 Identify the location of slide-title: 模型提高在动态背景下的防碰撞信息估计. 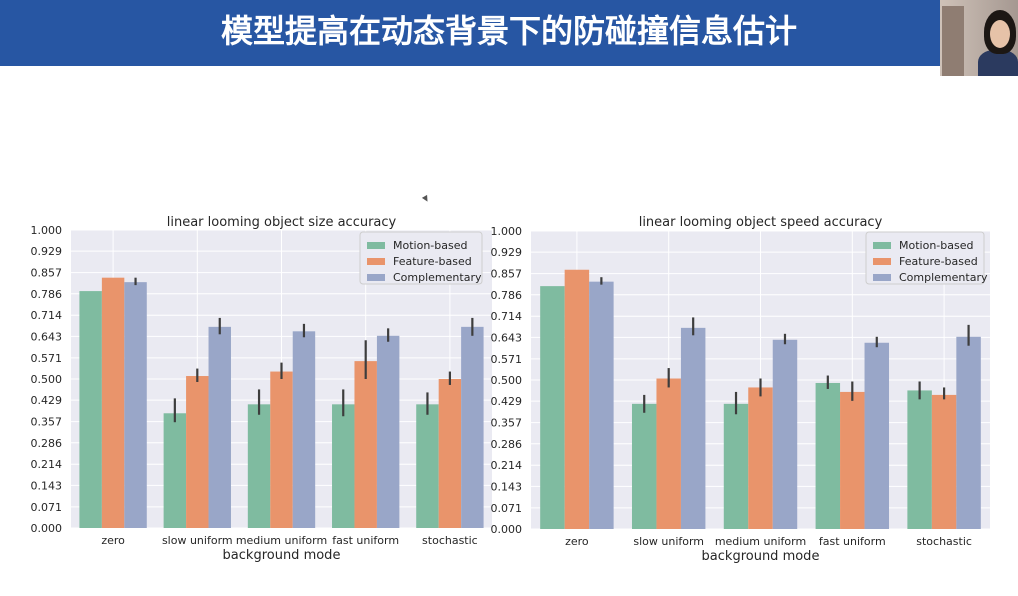
(508, 31).